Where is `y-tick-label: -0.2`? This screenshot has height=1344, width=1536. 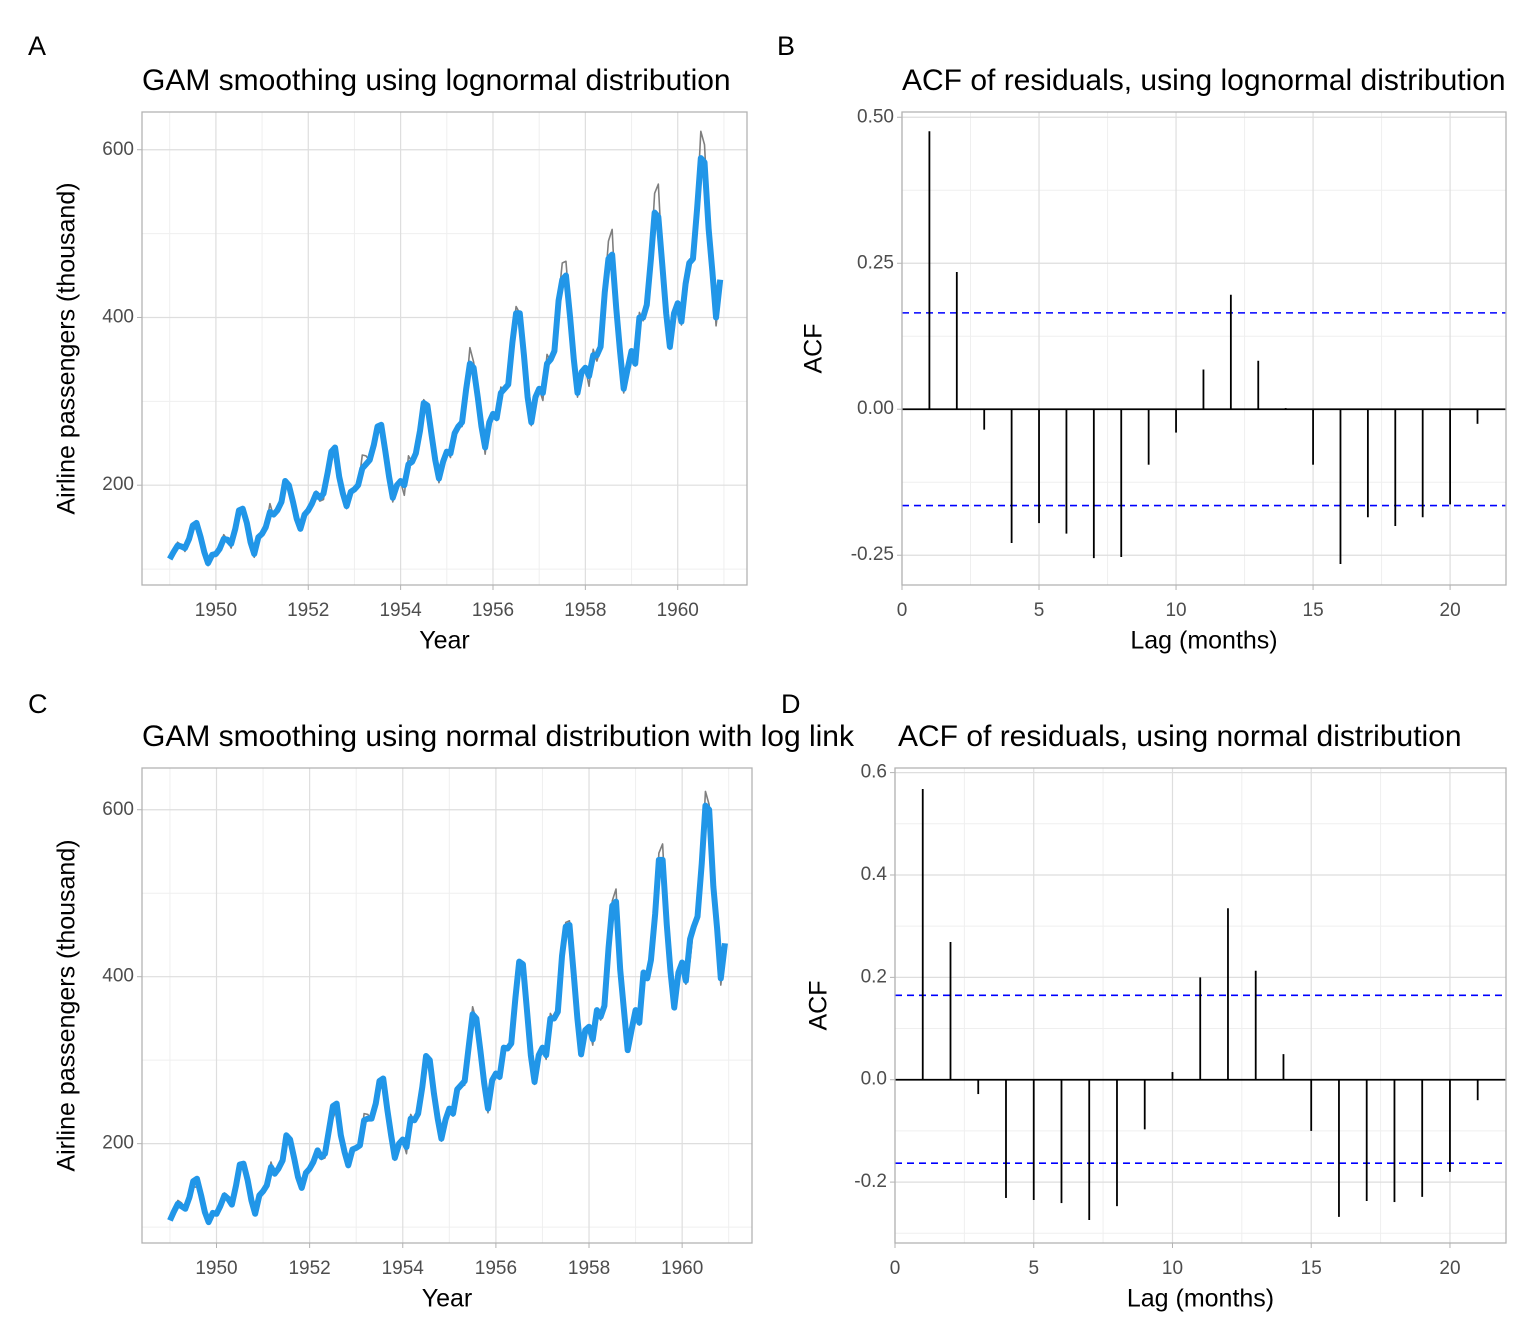 y-tick-label: -0.2 is located at coordinates (870, 1181).